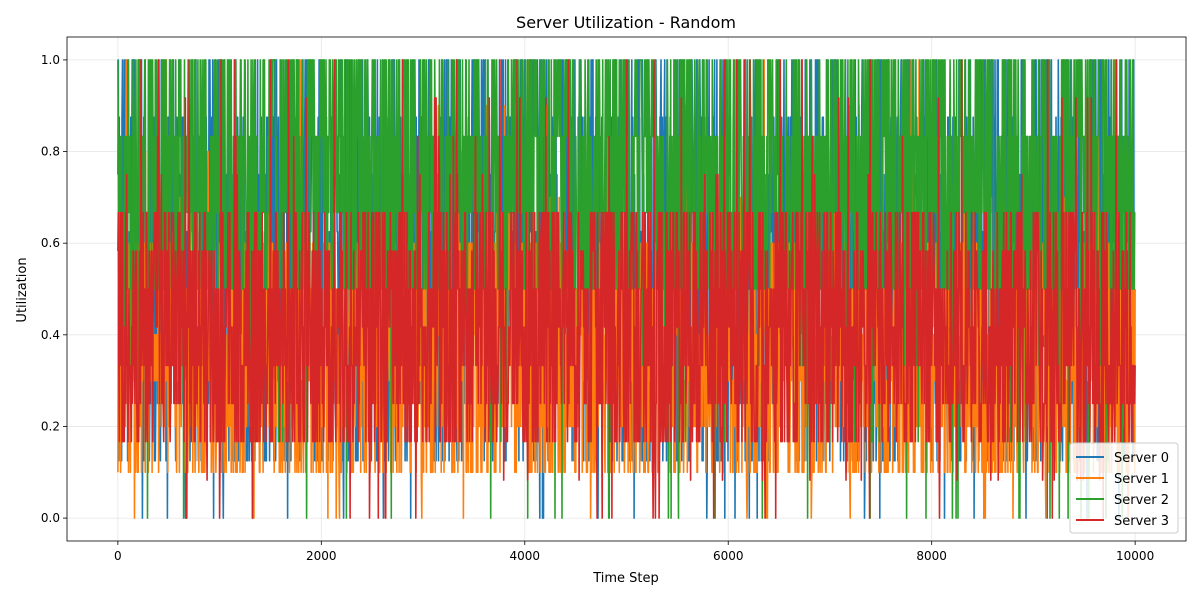  I want to click on x-tick-label: 4000, so click(524, 556).